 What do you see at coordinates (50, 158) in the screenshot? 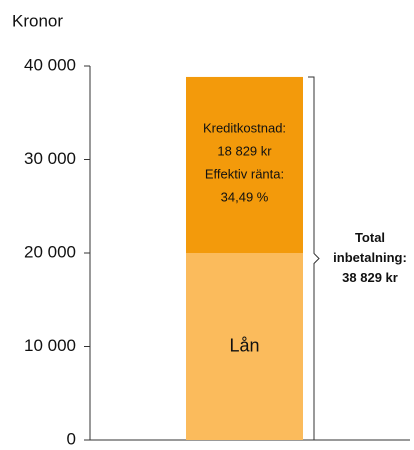
I see `y-tick-label: 30 000` at bounding box center [50, 158].